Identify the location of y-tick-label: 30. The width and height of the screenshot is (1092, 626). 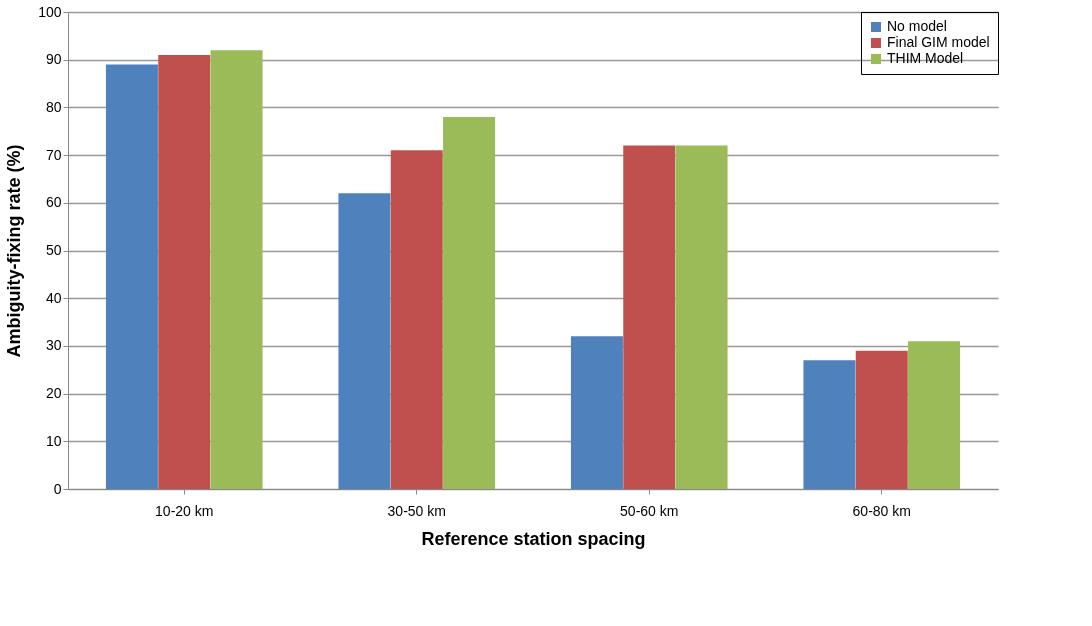
(53, 345).